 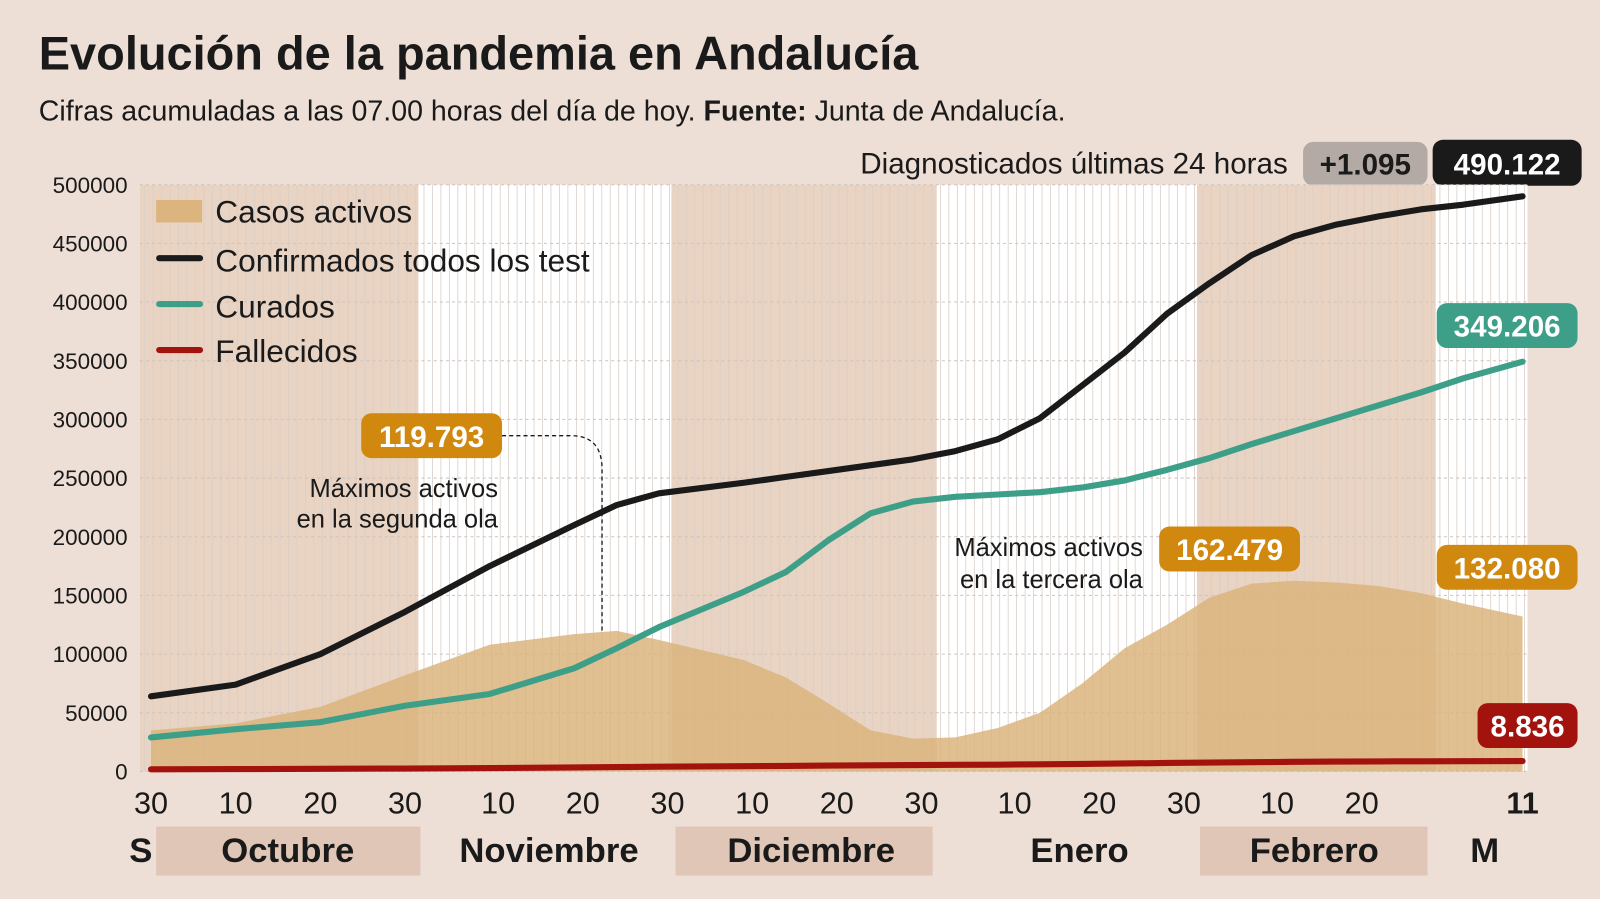 I want to click on month-label: Febrero, so click(x=1314, y=851).